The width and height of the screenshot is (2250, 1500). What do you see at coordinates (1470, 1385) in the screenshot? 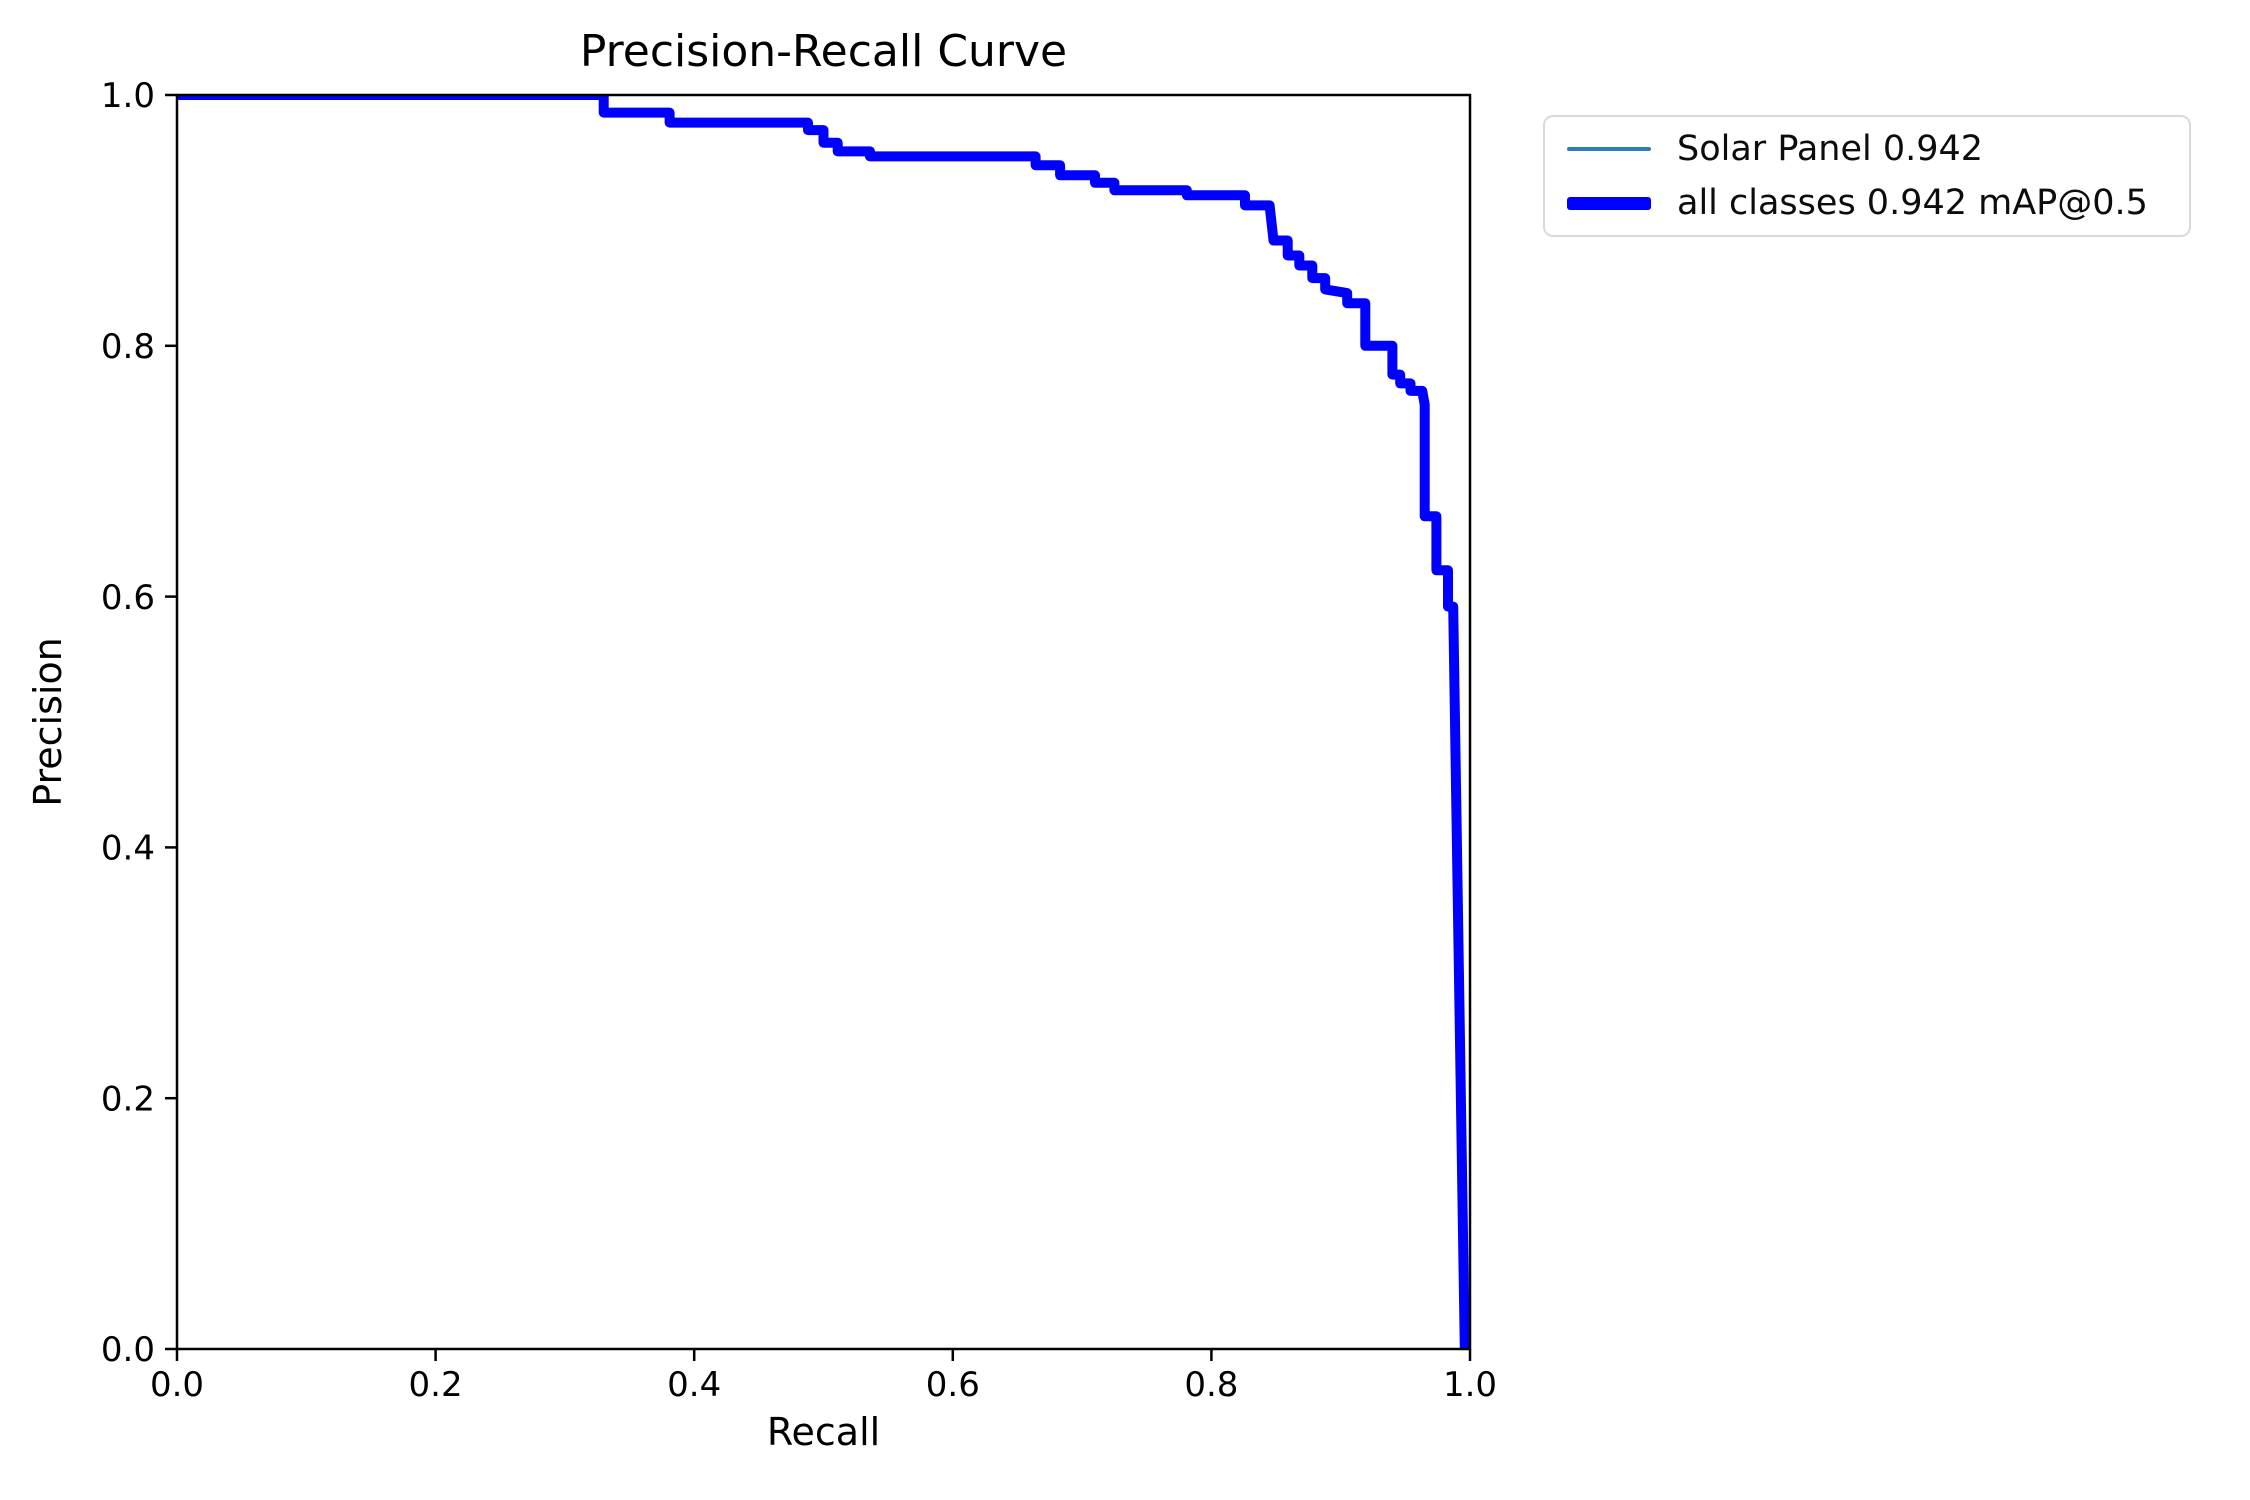
I see `x-tick-label: 1.0` at bounding box center [1470, 1385].